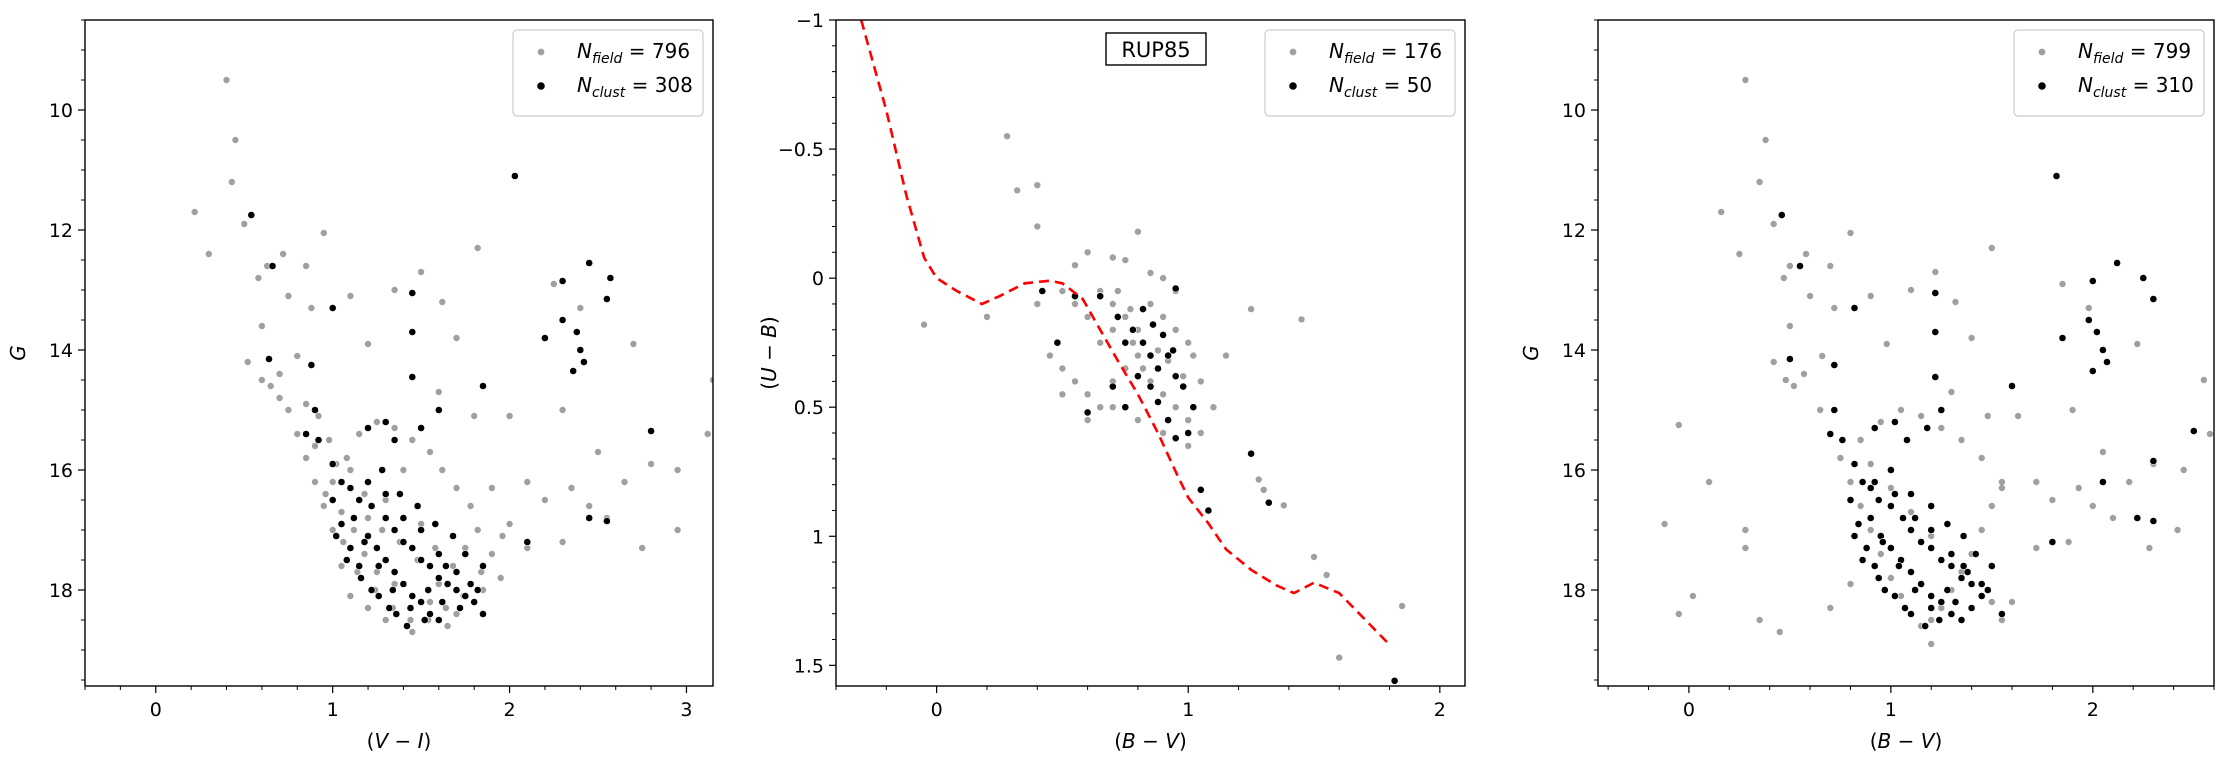  I want to click on y-axis-label: G, so click(1531, 353).